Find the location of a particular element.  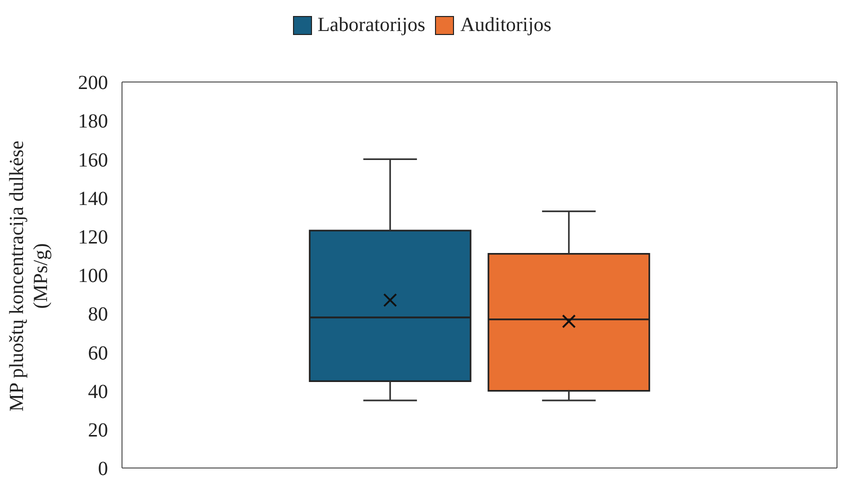

y-axis-title: MP pluoštų koncentracija dulkėse (MPs/g) is located at coordinates (29, 276).